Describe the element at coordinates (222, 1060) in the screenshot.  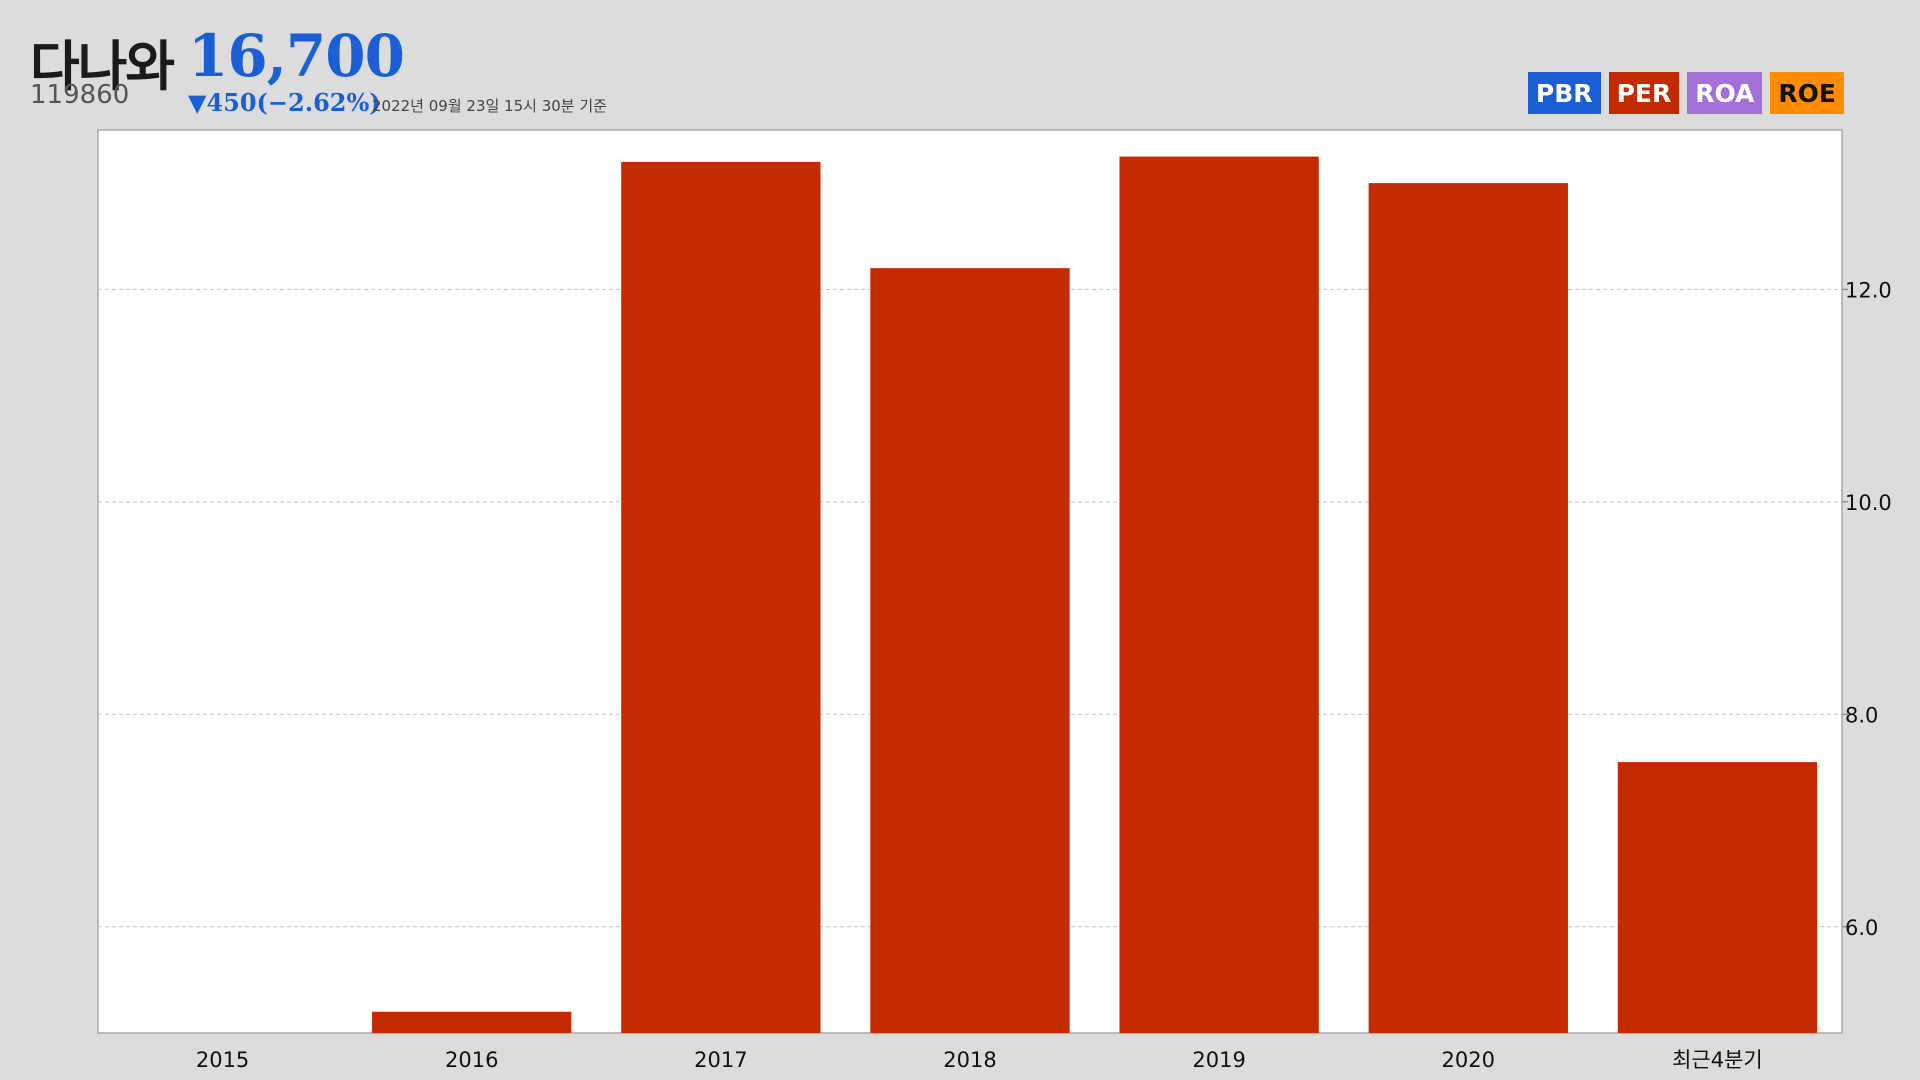
I see `x-tick-label: 2015` at that location.